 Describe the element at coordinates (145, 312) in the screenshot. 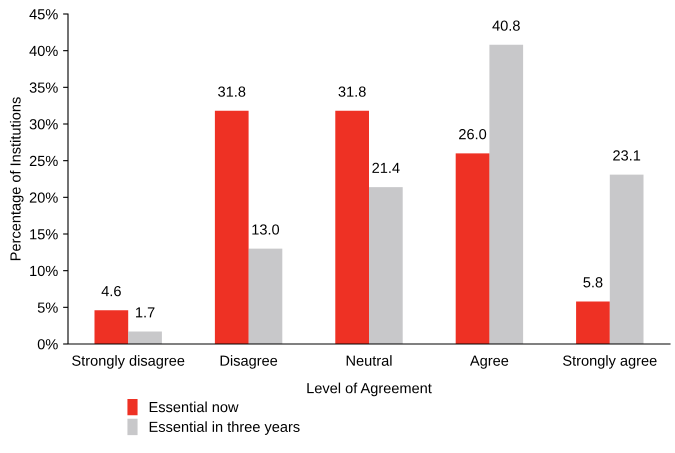

I see `data-label: 1.7` at that location.